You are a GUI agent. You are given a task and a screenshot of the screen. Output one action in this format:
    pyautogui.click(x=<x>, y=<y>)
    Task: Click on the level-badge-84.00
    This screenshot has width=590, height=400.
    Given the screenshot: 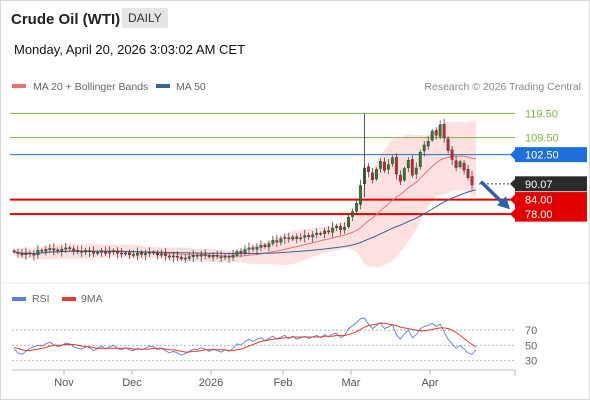 What is the action you would take?
    pyautogui.click(x=551, y=200)
    